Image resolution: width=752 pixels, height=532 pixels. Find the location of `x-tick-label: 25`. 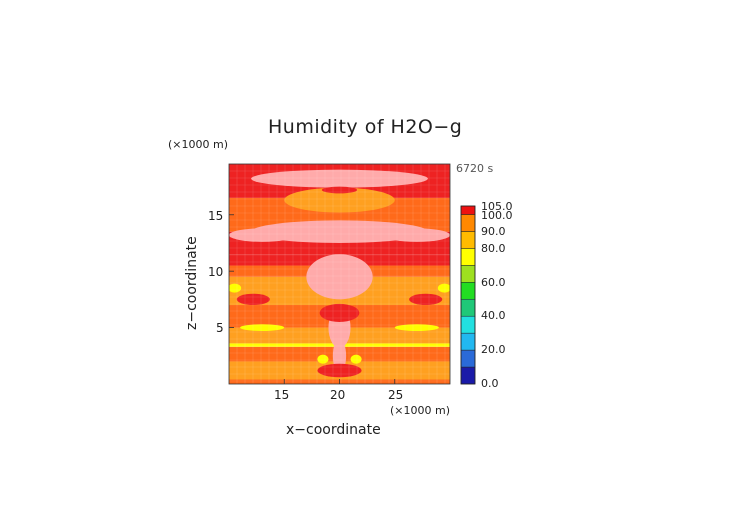

x-tick-label: 25 is located at coordinates (396, 395).